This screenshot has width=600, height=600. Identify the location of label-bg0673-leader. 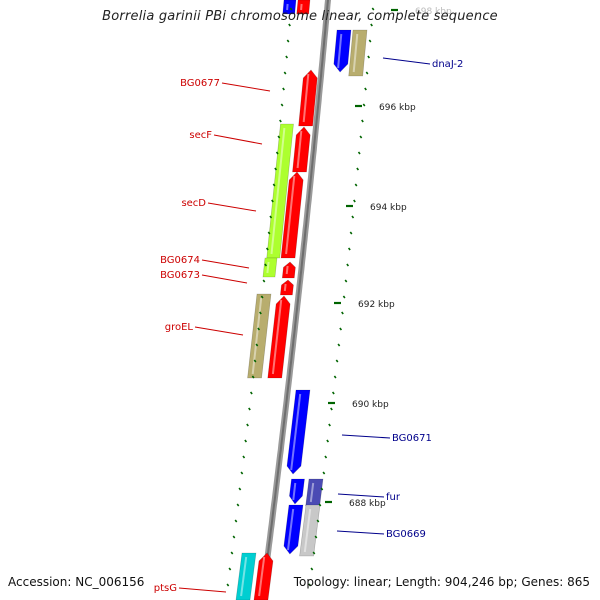
(224, 279).